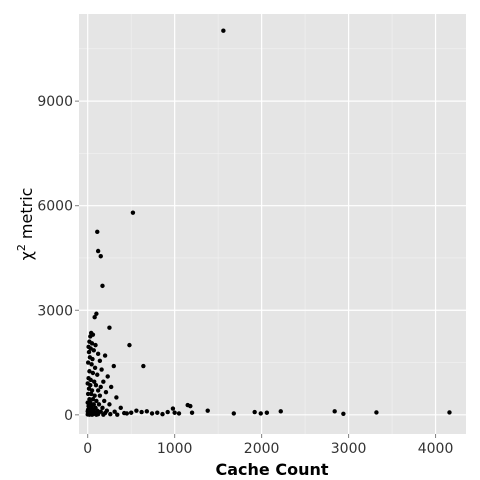  Describe the element at coordinates (68, 416) in the screenshot. I see `y-tick-label: 0` at that location.